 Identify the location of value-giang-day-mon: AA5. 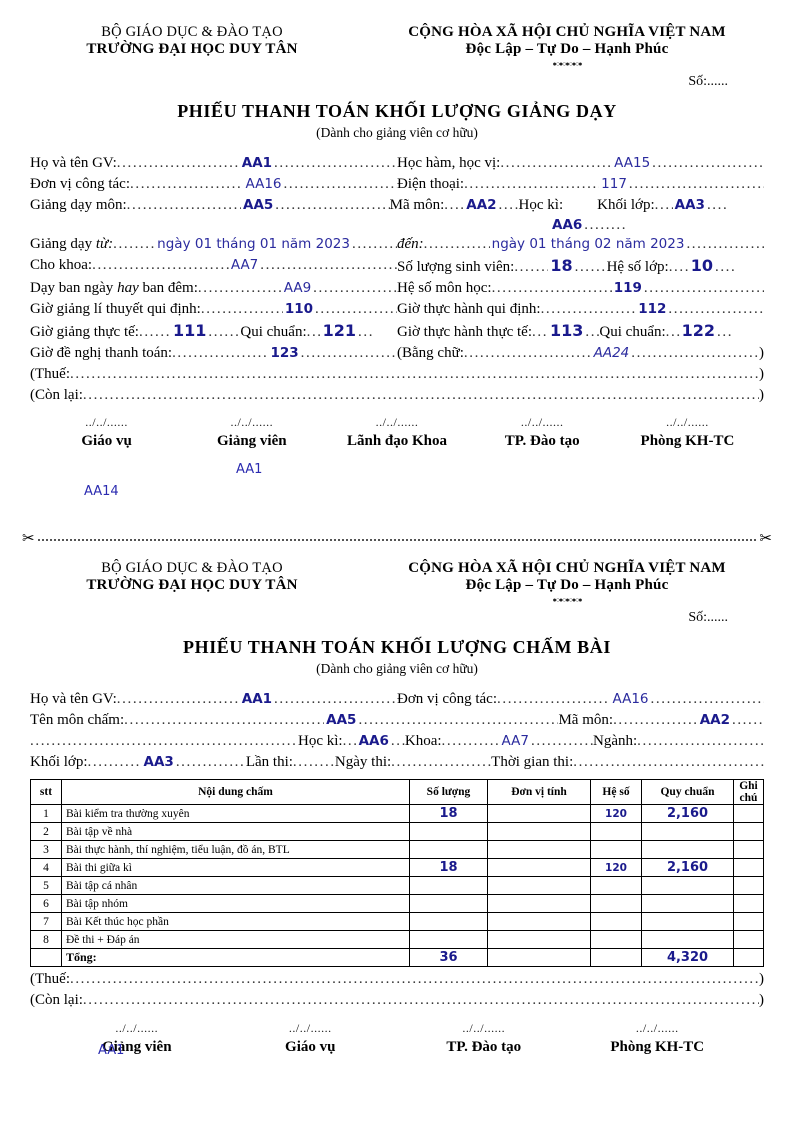
(258, 205).